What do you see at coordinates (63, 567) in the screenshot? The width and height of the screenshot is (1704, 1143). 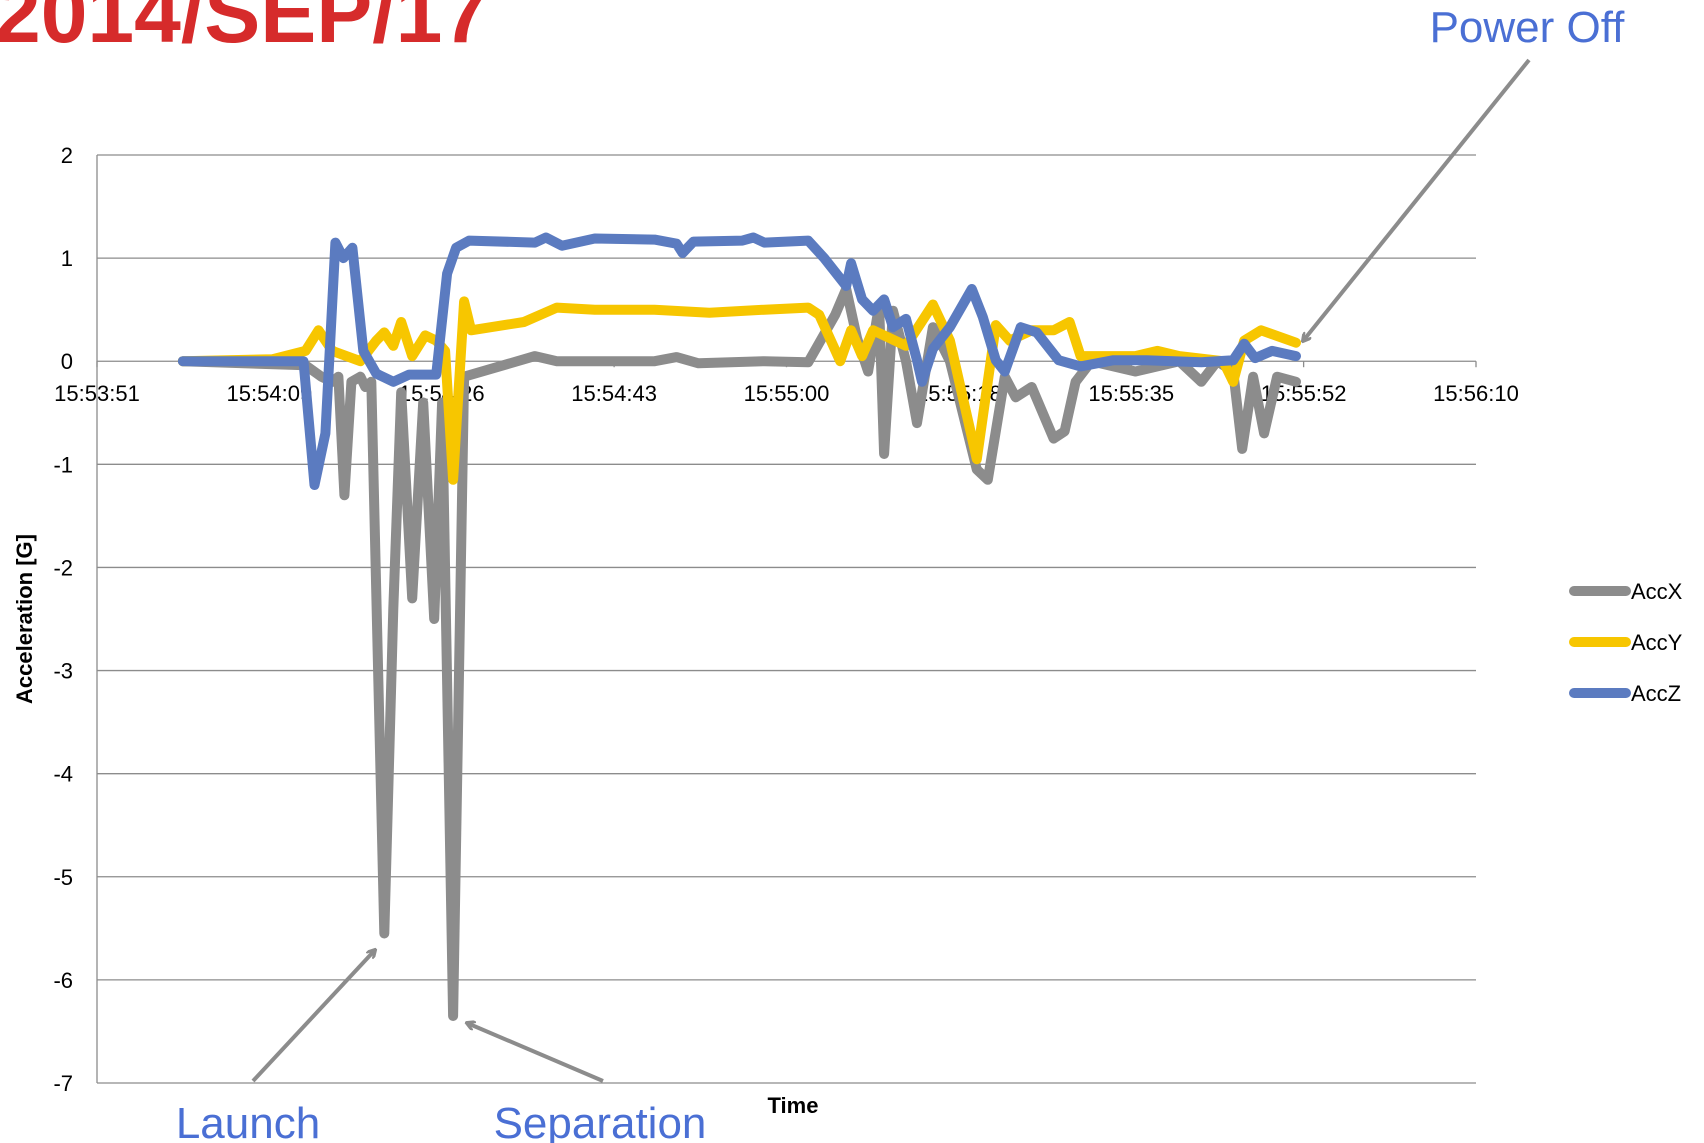 I see `y-tick-label: -2` at bounding box center [63, 567].